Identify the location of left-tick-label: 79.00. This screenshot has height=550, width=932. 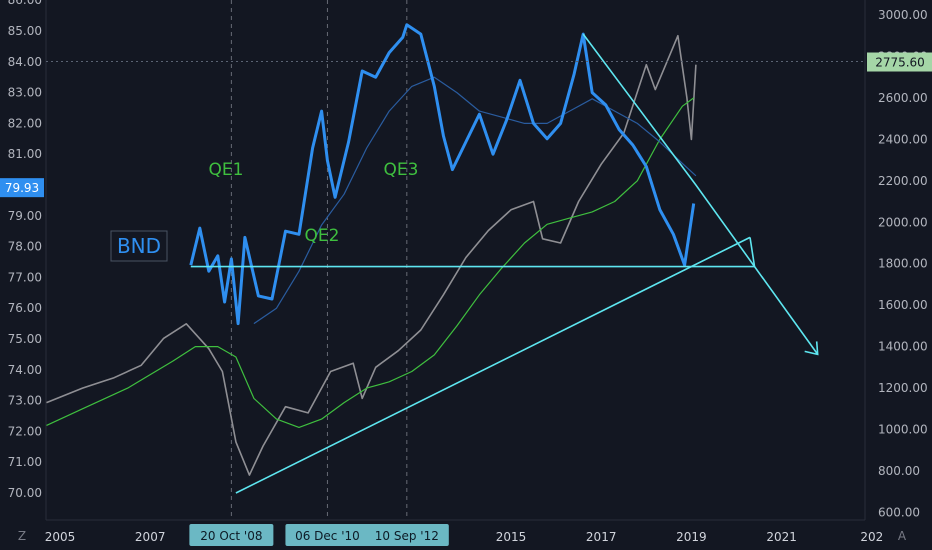
(25, 216).